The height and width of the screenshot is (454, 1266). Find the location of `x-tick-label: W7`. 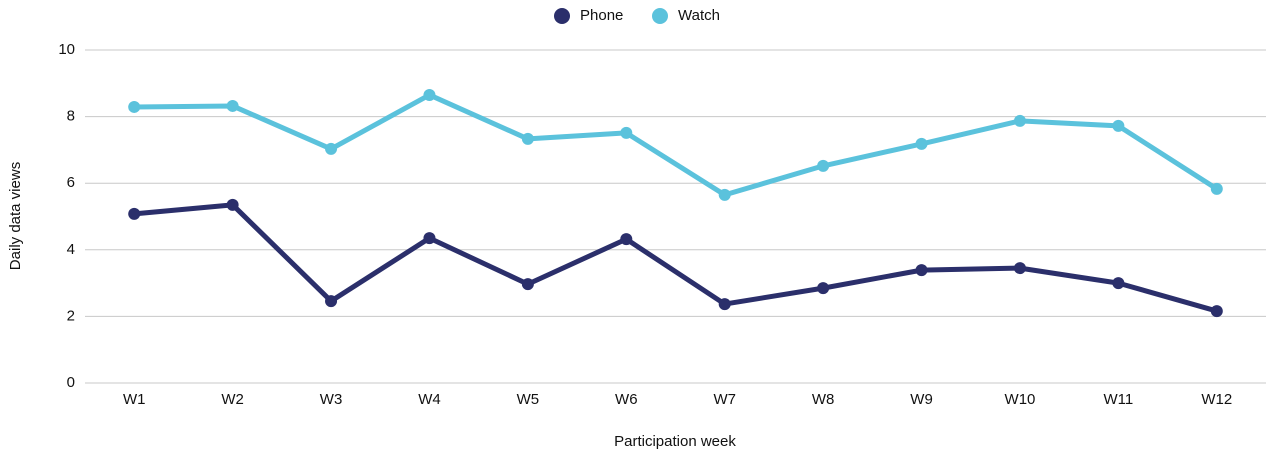

x-tick-label: W7 is located at coordinates (724, 399).